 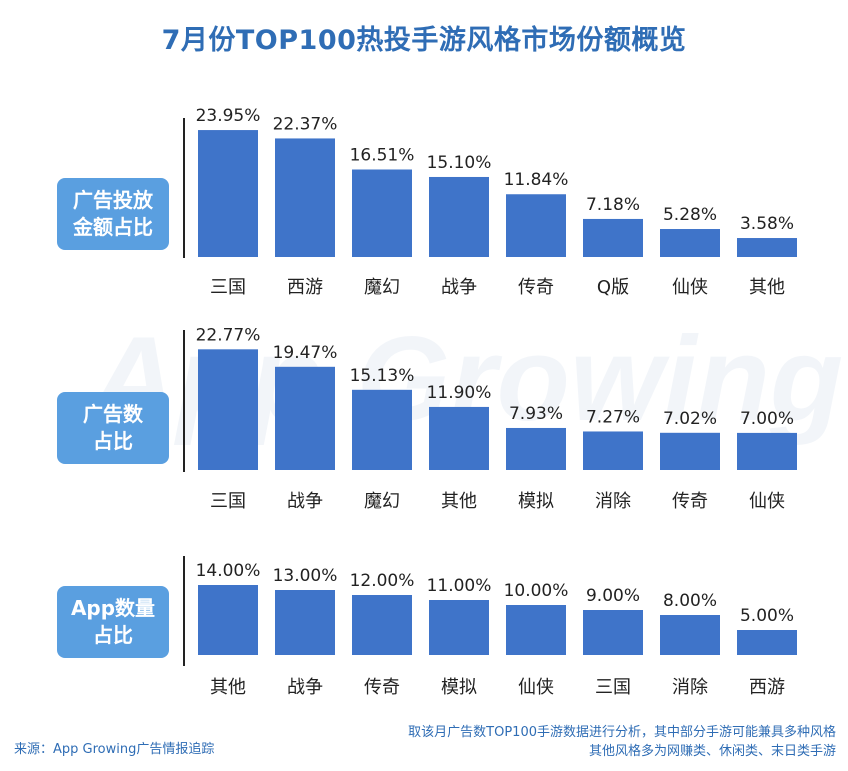 I want to click on value-label: 8.00%, so click(x=690, y=601).